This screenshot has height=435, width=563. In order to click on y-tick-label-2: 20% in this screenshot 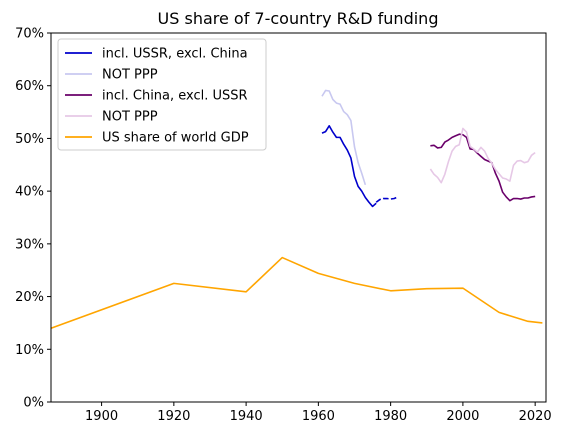, I will do `click(29, 297)`.